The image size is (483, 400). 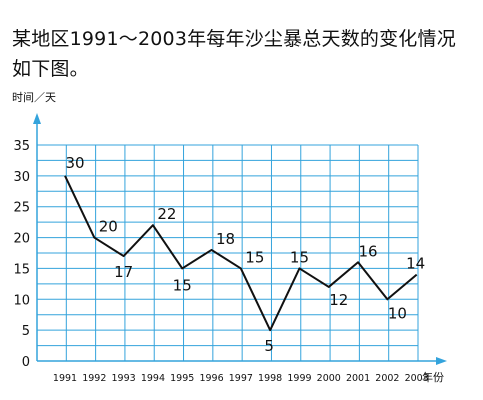 I want to click on data-label: 18, so click(x=225, y=239).